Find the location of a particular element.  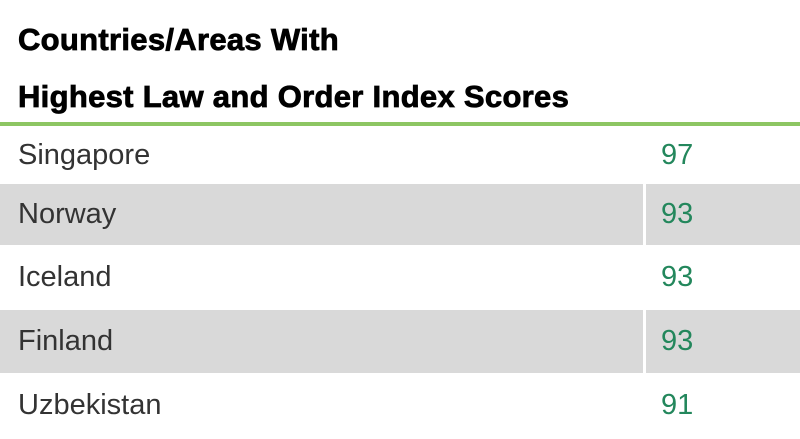

table-row: Singapore 97 is located at coordinates (400, 155).